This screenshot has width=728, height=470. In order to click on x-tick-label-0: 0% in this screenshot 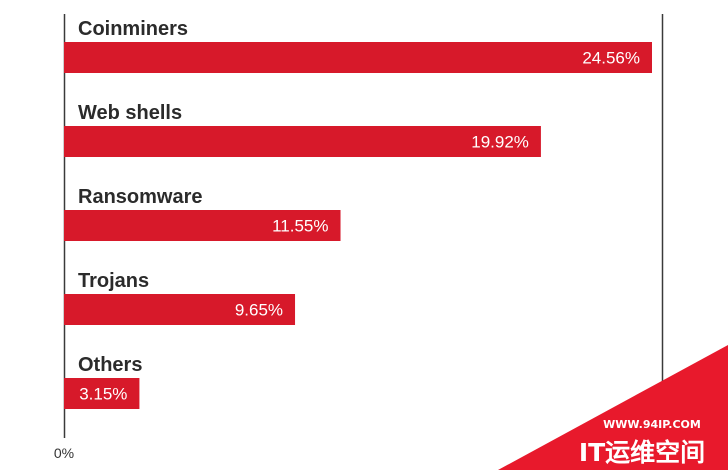, I will do `click(64, 453)`.